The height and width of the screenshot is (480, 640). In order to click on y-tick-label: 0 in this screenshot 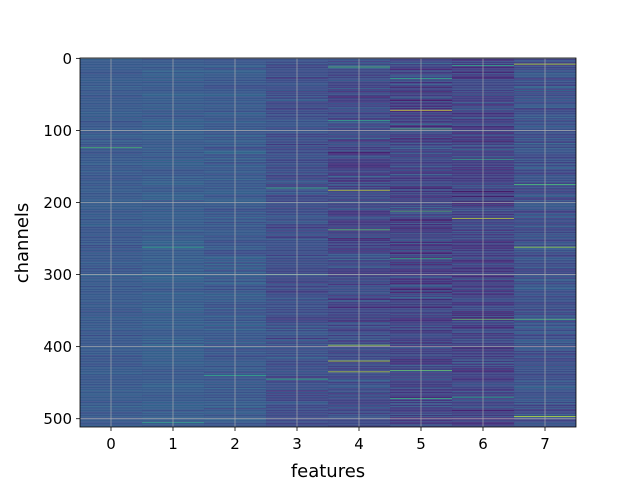, I will do `click(67, 59)`.